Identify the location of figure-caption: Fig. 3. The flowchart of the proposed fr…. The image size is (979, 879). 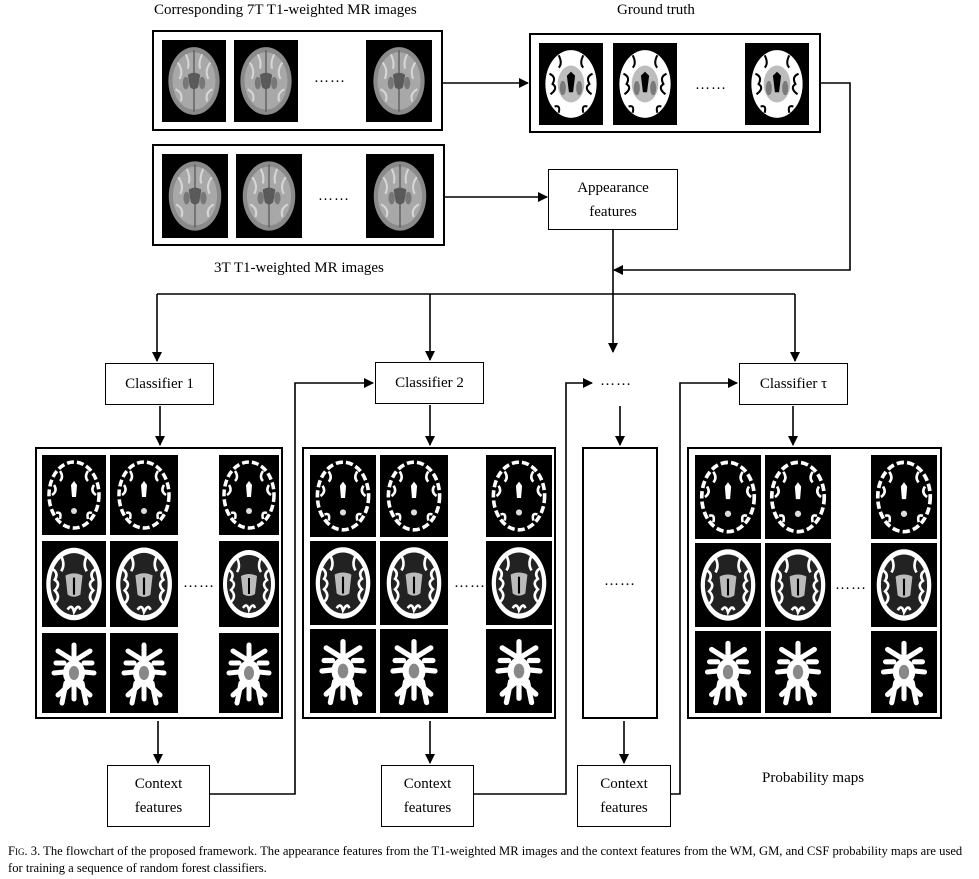
(490, 860).